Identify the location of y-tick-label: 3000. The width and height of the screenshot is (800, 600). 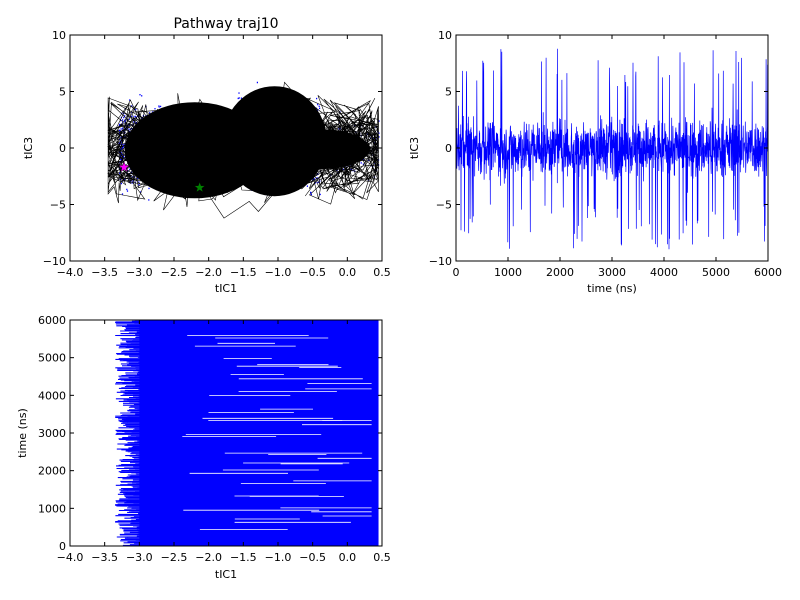
(52, 433).